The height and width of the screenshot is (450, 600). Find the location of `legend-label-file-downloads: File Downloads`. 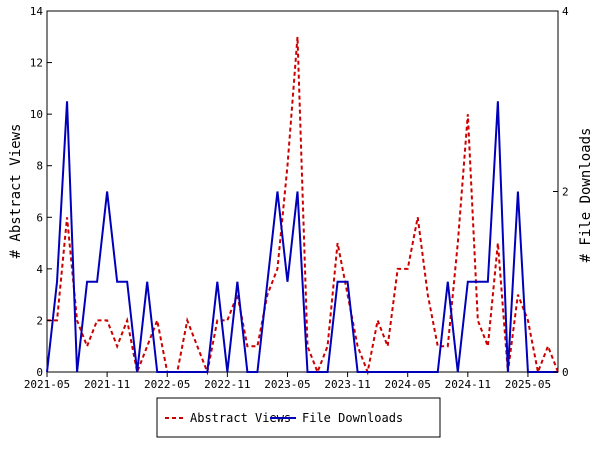

legend-label-file-downloads: File Downloads is located at coordinates (352, 418).